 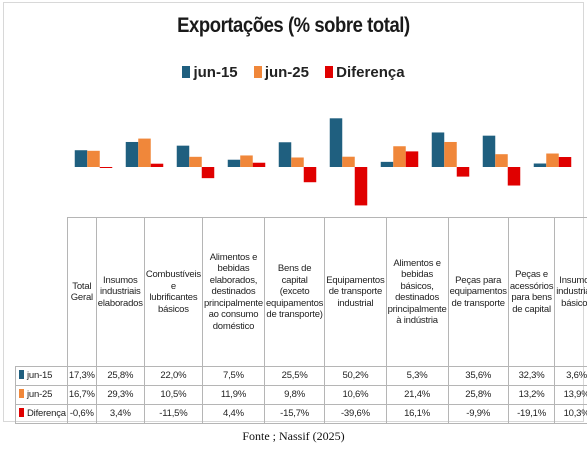 I want to click on data-cell: 16,7%, so click(x=81, y=395).